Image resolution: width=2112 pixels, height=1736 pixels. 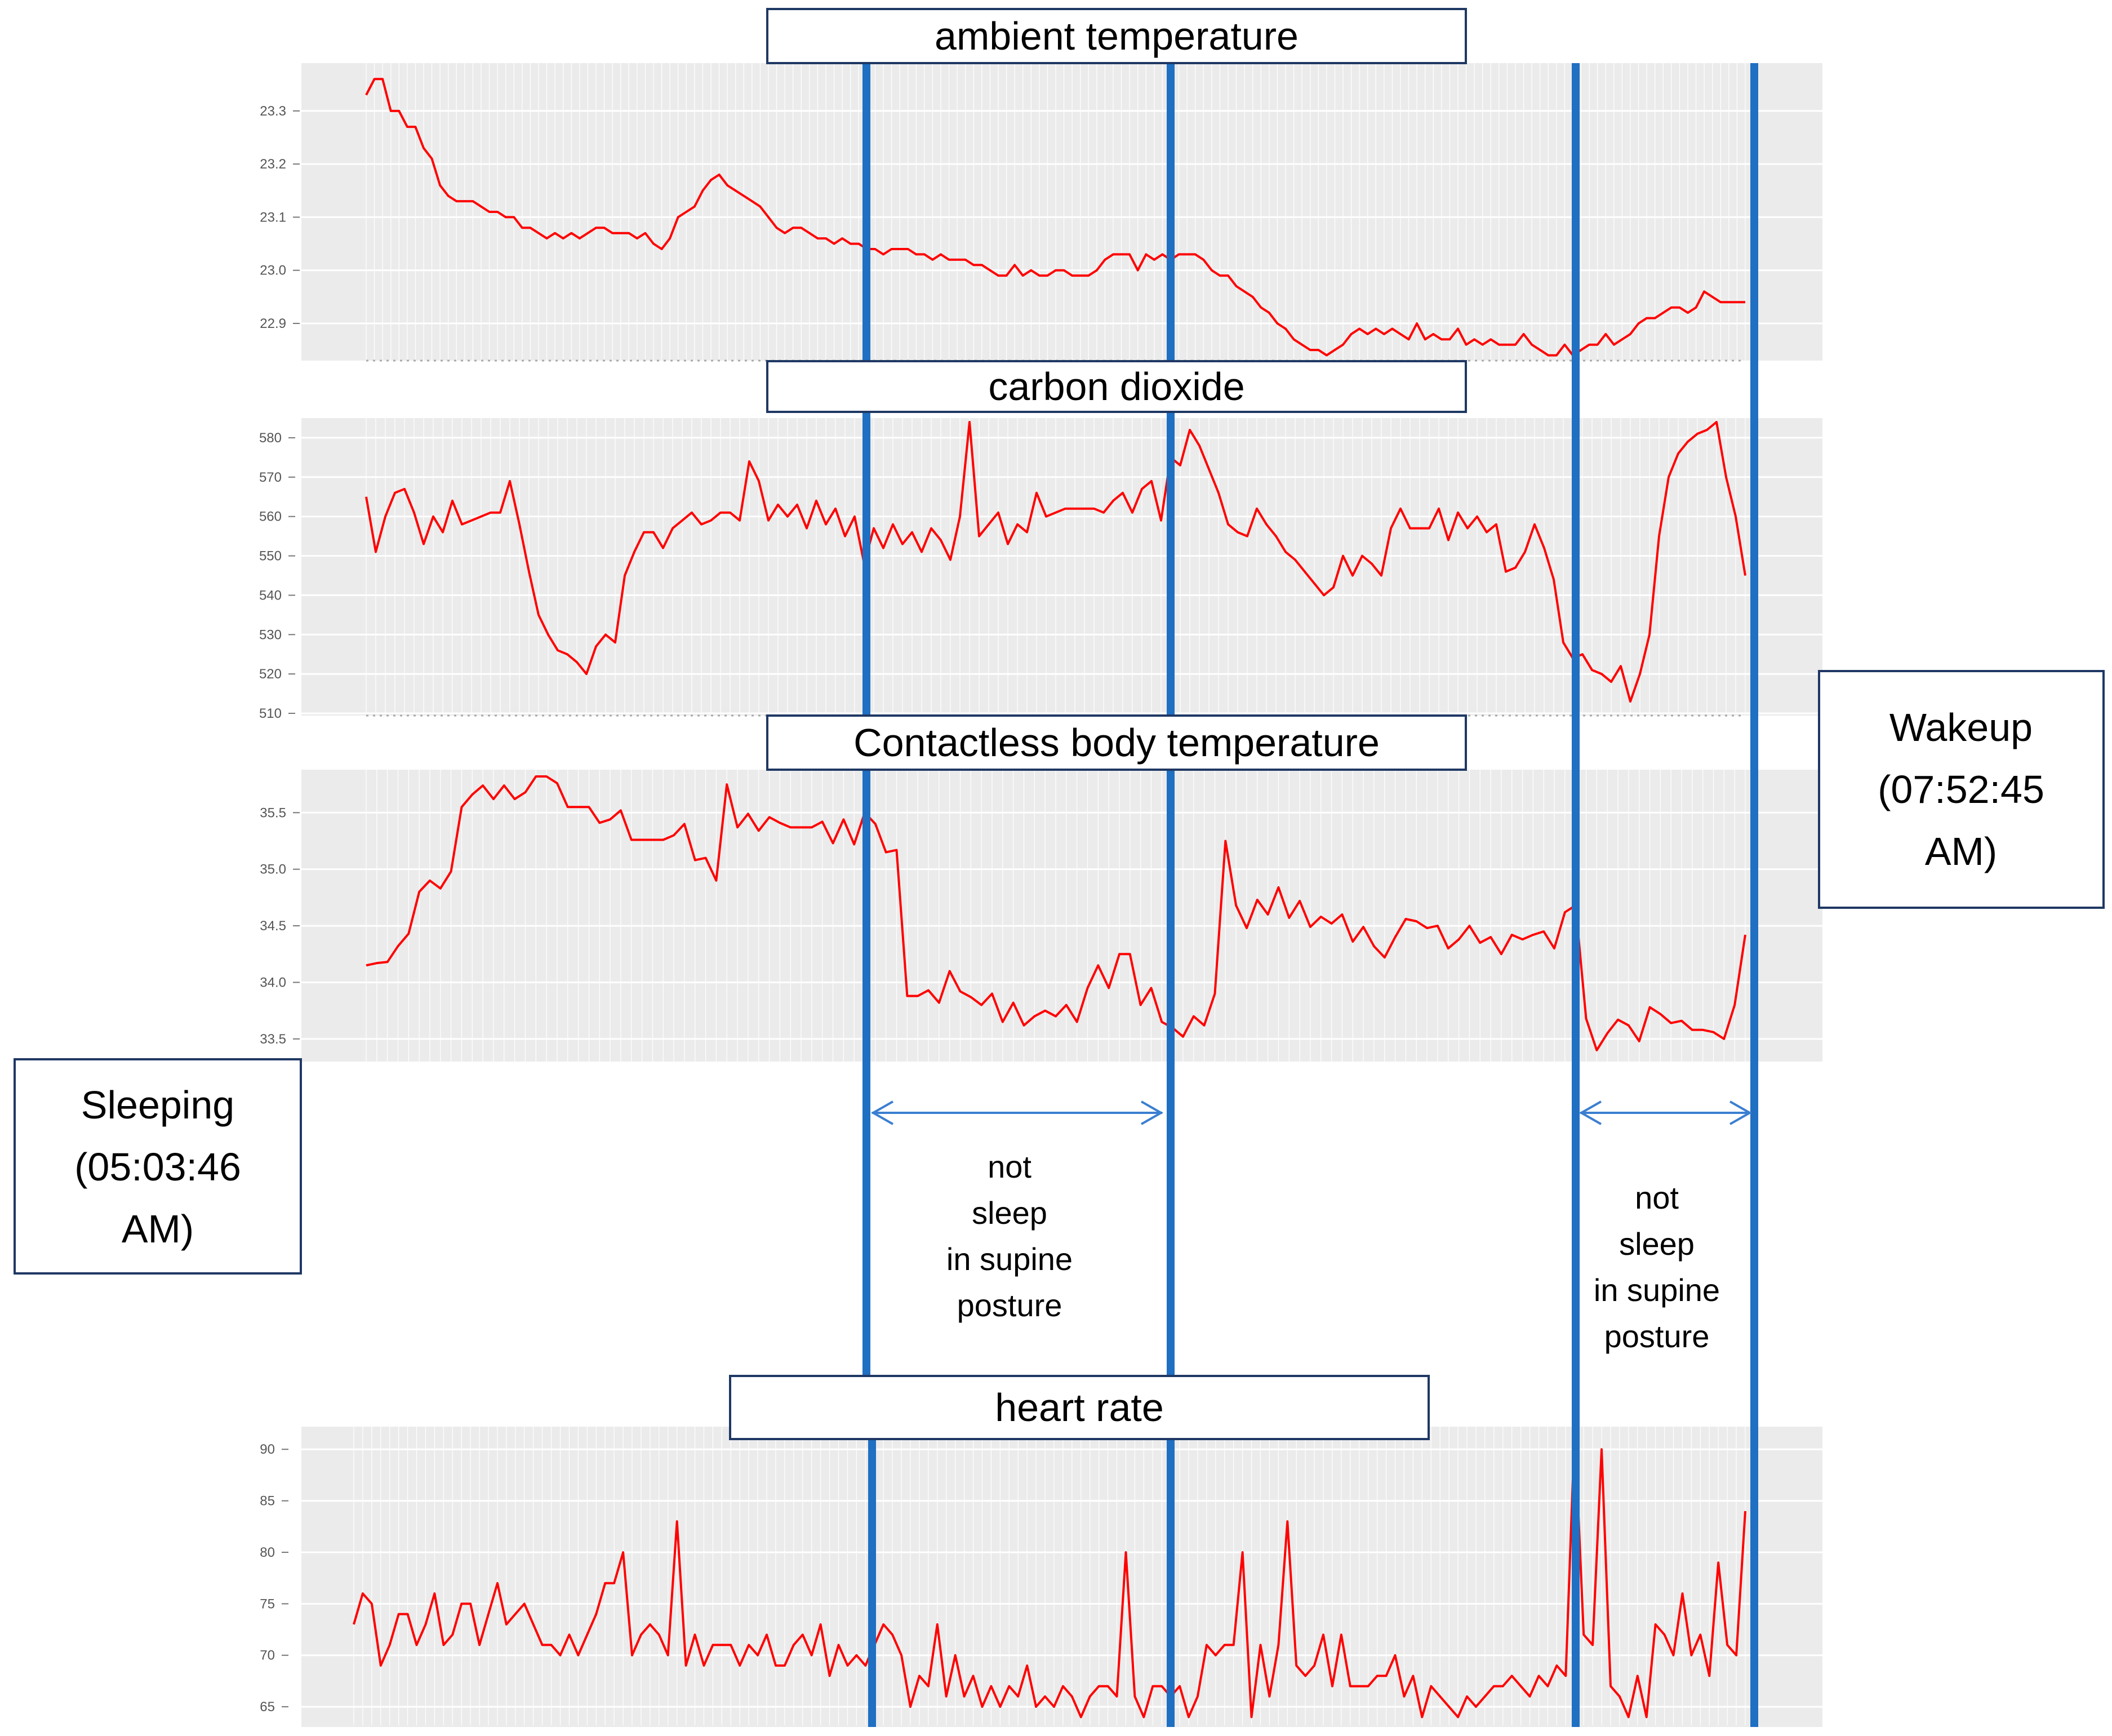 I want to click on wakeup-box, so click(x=1961, y=789).